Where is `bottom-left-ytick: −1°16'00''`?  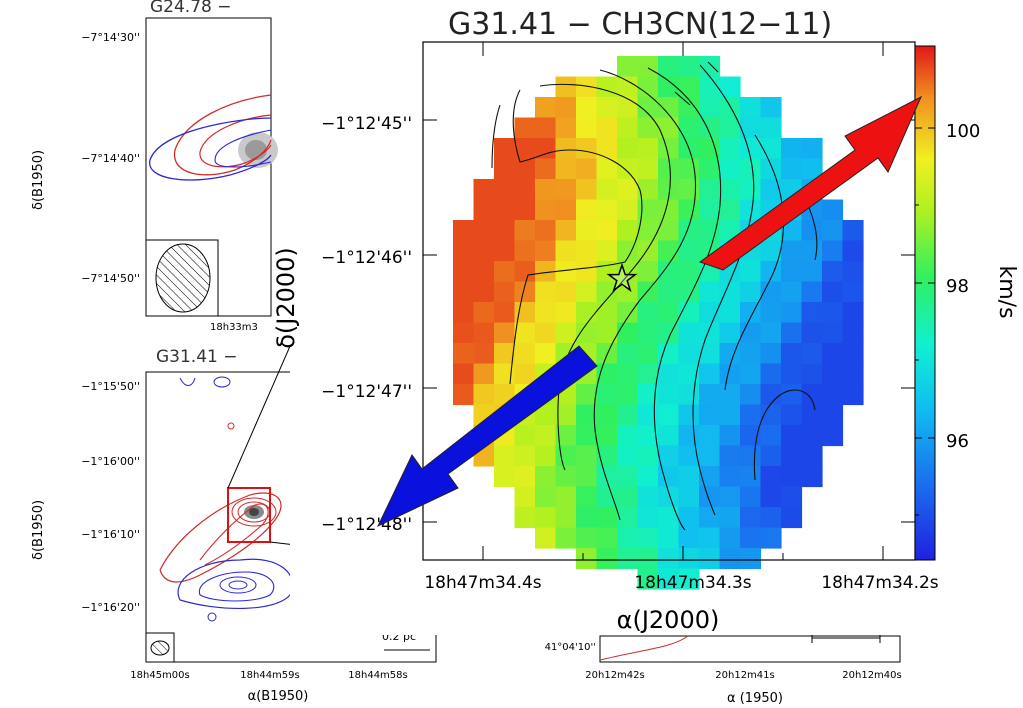 bottom-left-ytick: −1°16'00'' is located at coordinates (110, 461).